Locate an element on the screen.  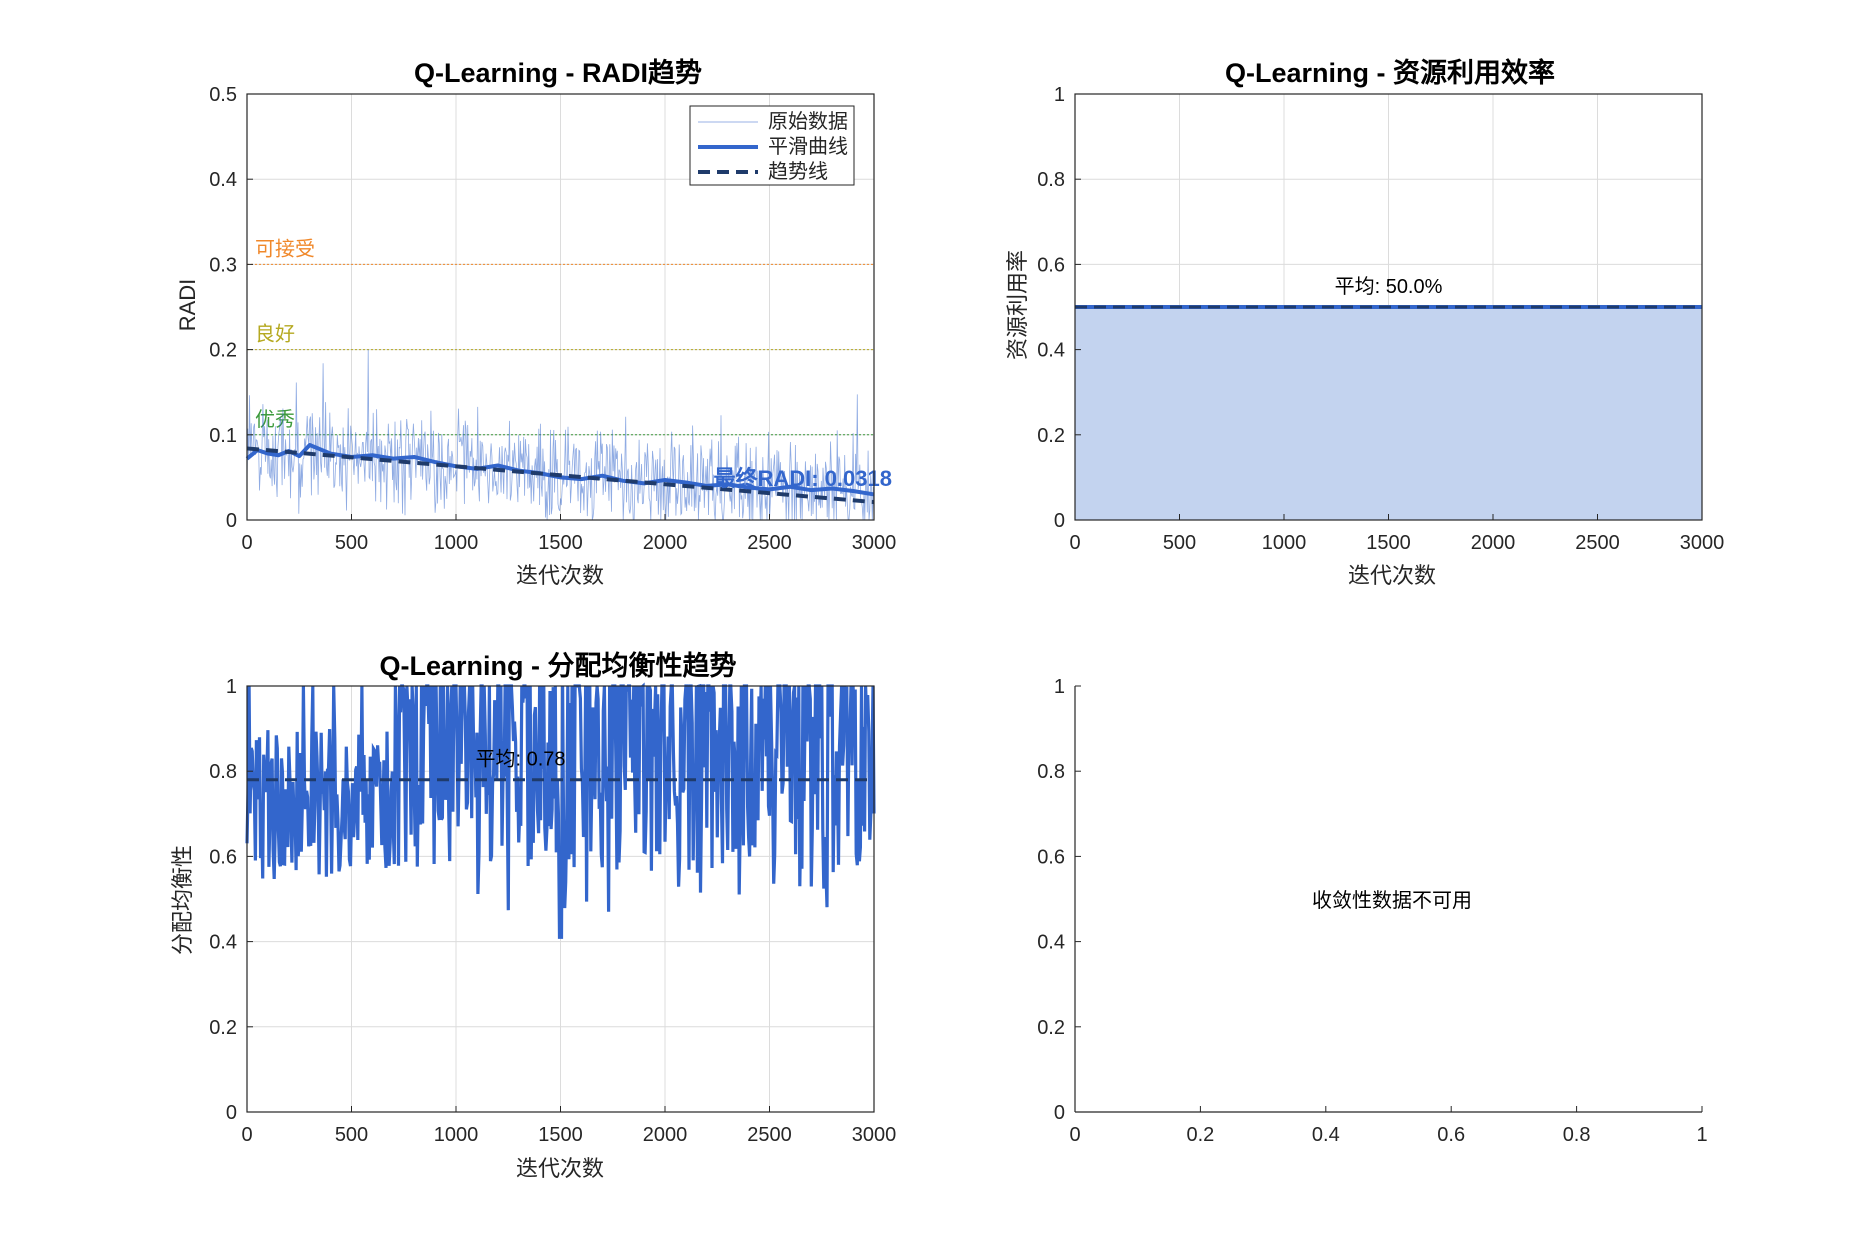
legend-smooth-label: 平滑曲线 is located at coordinates (808, 146).